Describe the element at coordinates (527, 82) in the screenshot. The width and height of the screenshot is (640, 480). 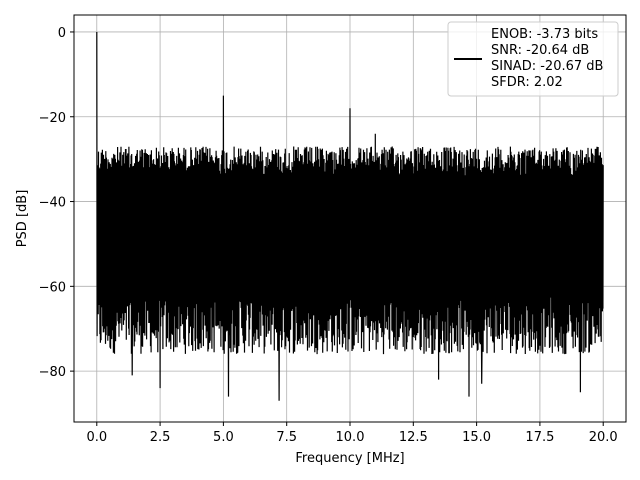
I see `legend-line-4: SFDR: 2.02` at that location.